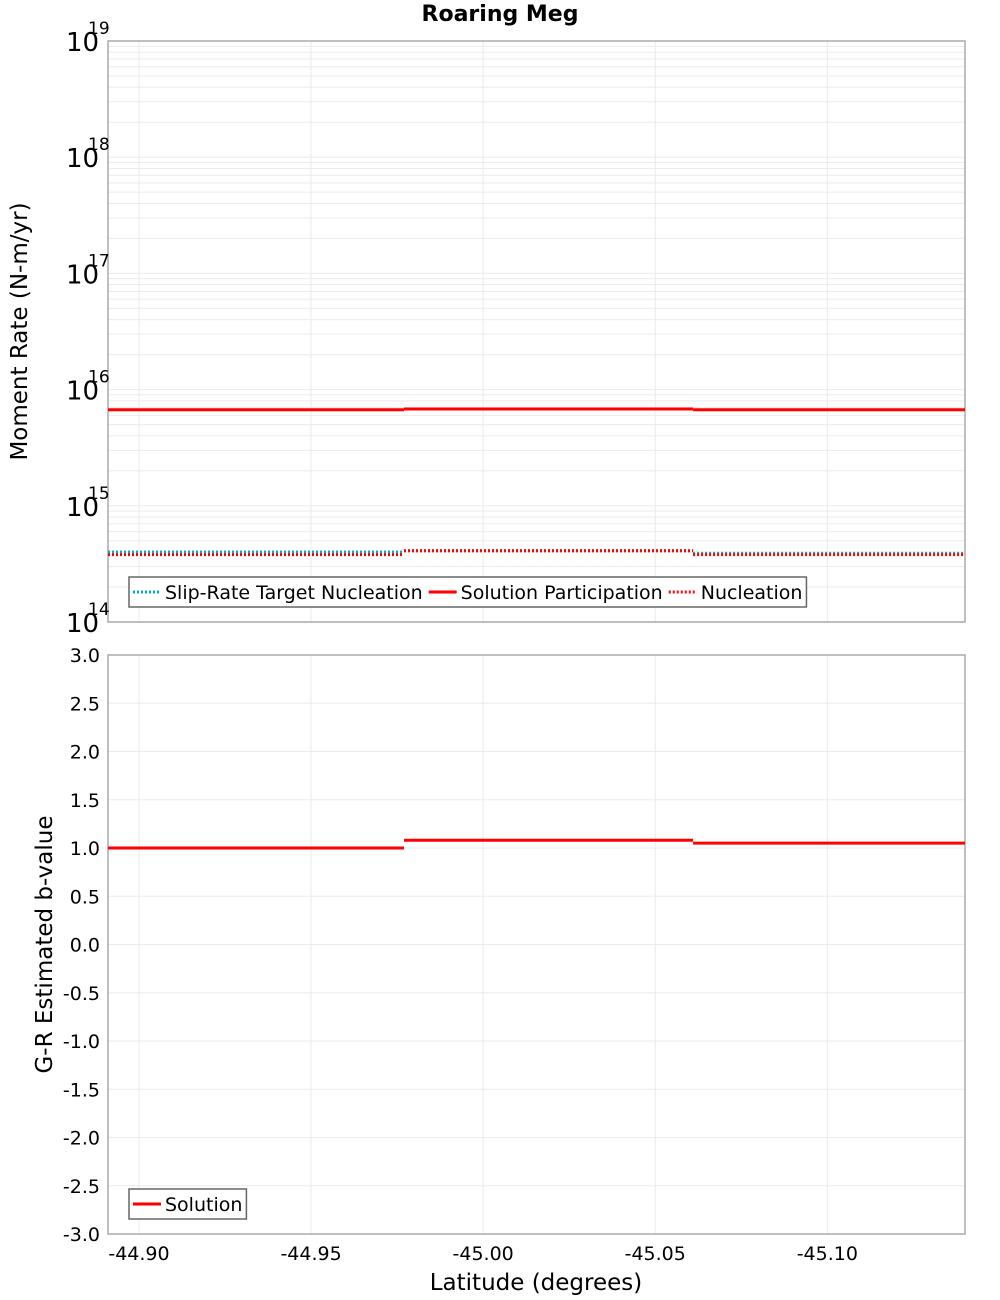  I want to click on legend-label: Nucleation, so click(752, 593).